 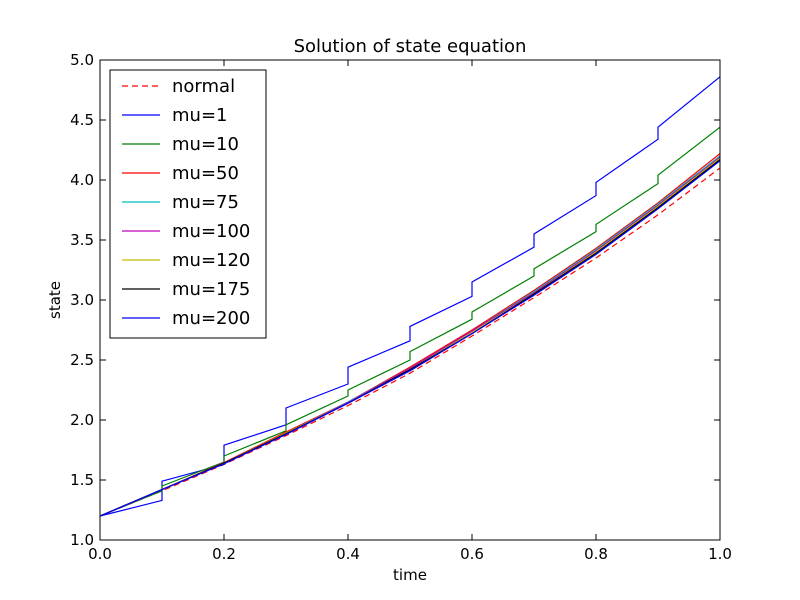 What do you see at coordinates (82, 300) in the screenshot?
I see `y-tick-label: 3.0` at bounding box center [82, 300].